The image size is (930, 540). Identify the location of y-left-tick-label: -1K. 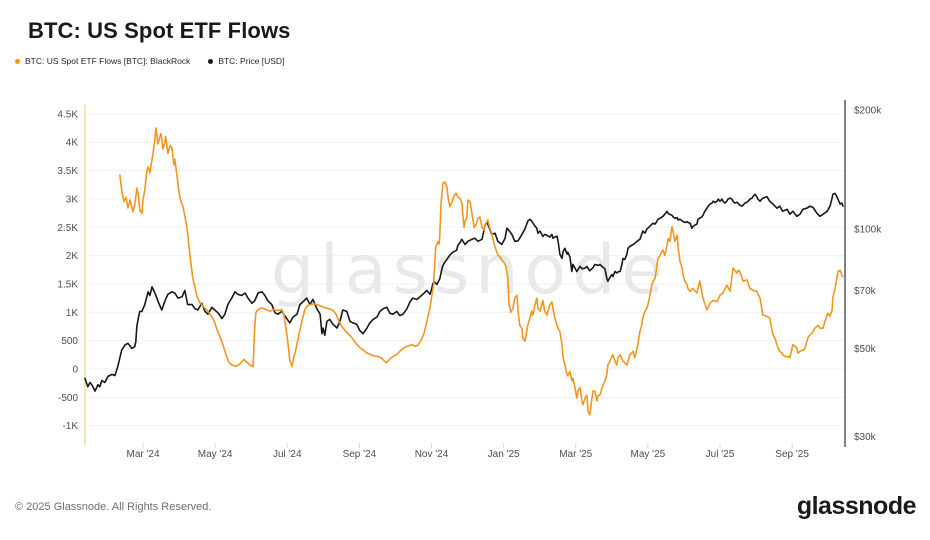
(70, 426).